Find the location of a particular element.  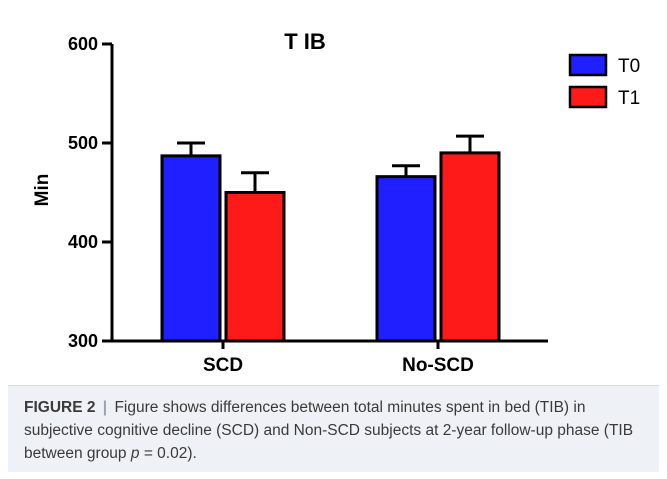

y-tick-label: 500 is located at coordinates (83, 143).